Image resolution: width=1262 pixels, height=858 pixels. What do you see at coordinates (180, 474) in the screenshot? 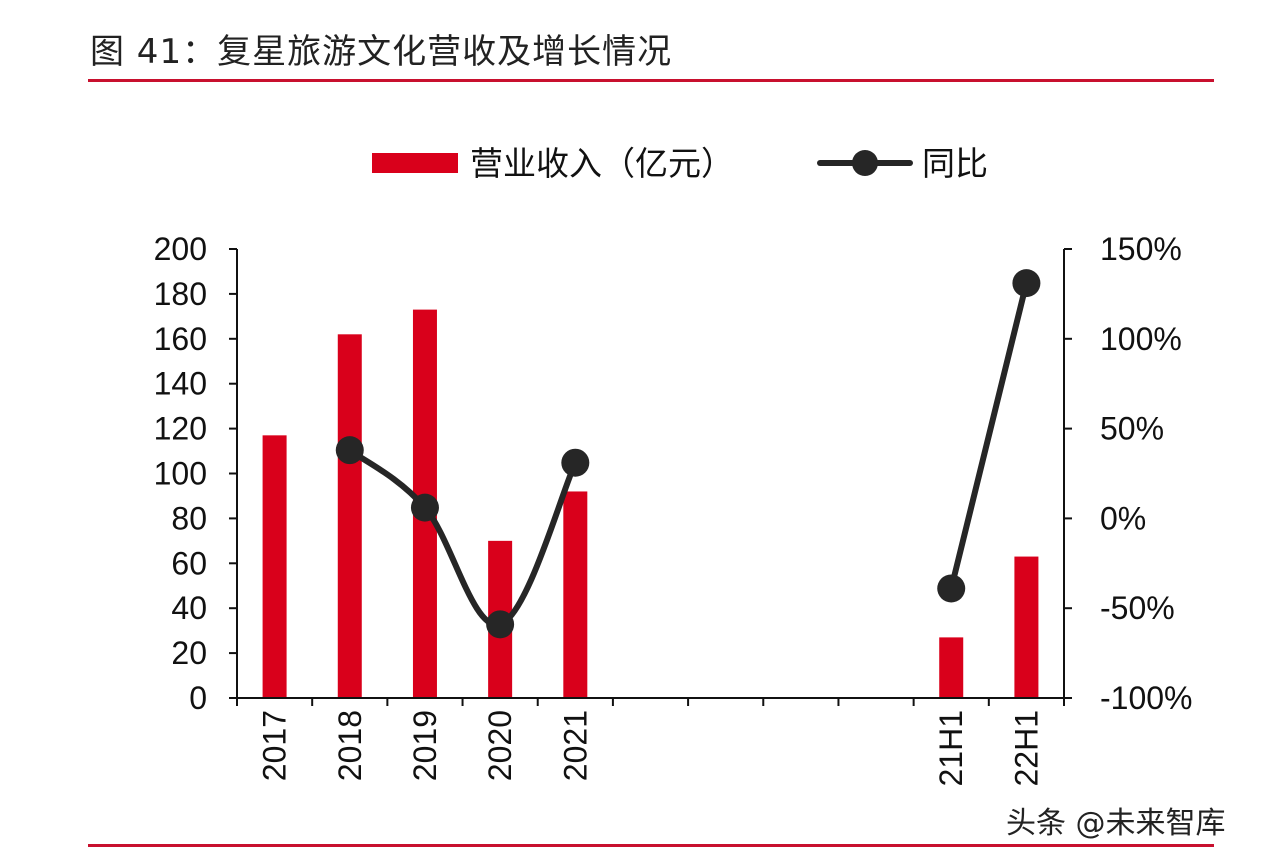
I see `left-tick-label: 100` at bounding box center [180, 474].